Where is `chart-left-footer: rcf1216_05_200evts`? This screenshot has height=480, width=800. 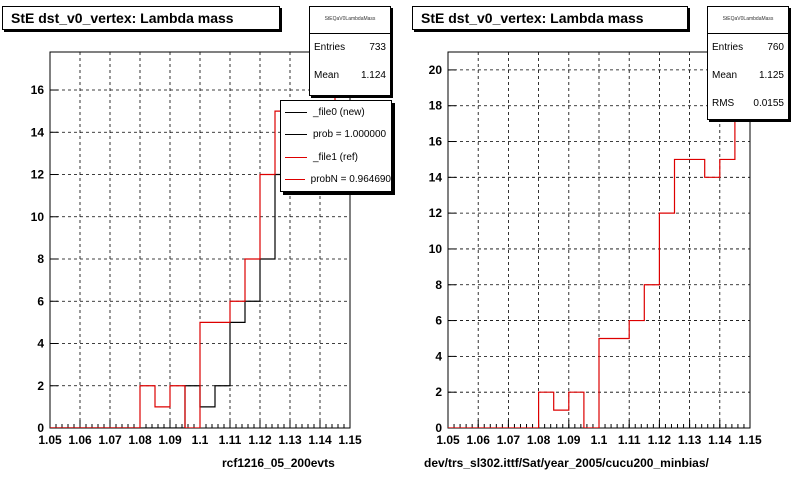
chart-left-footer: rcf1216_05_200evts is located at coordinates (278, 463).